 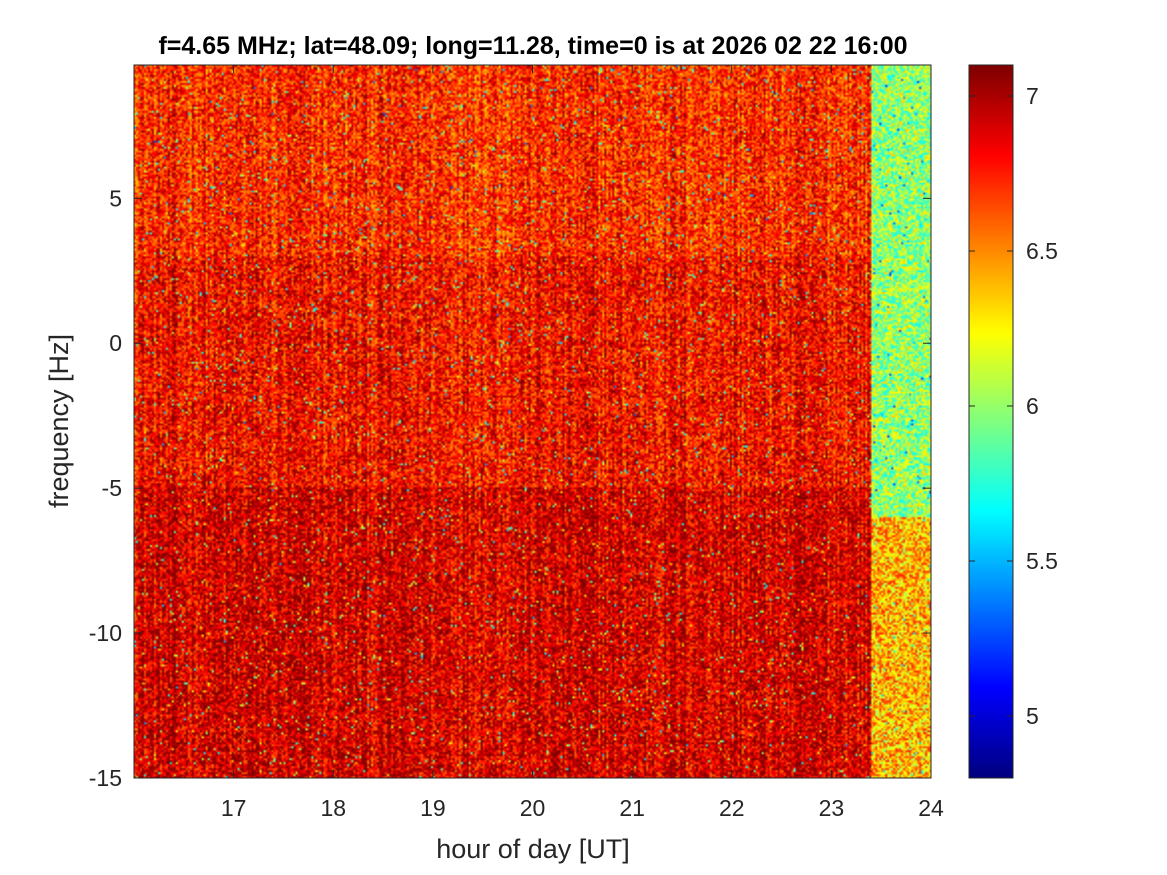 I want to click on y-tick-label: -10, so click(x=105, y=633).